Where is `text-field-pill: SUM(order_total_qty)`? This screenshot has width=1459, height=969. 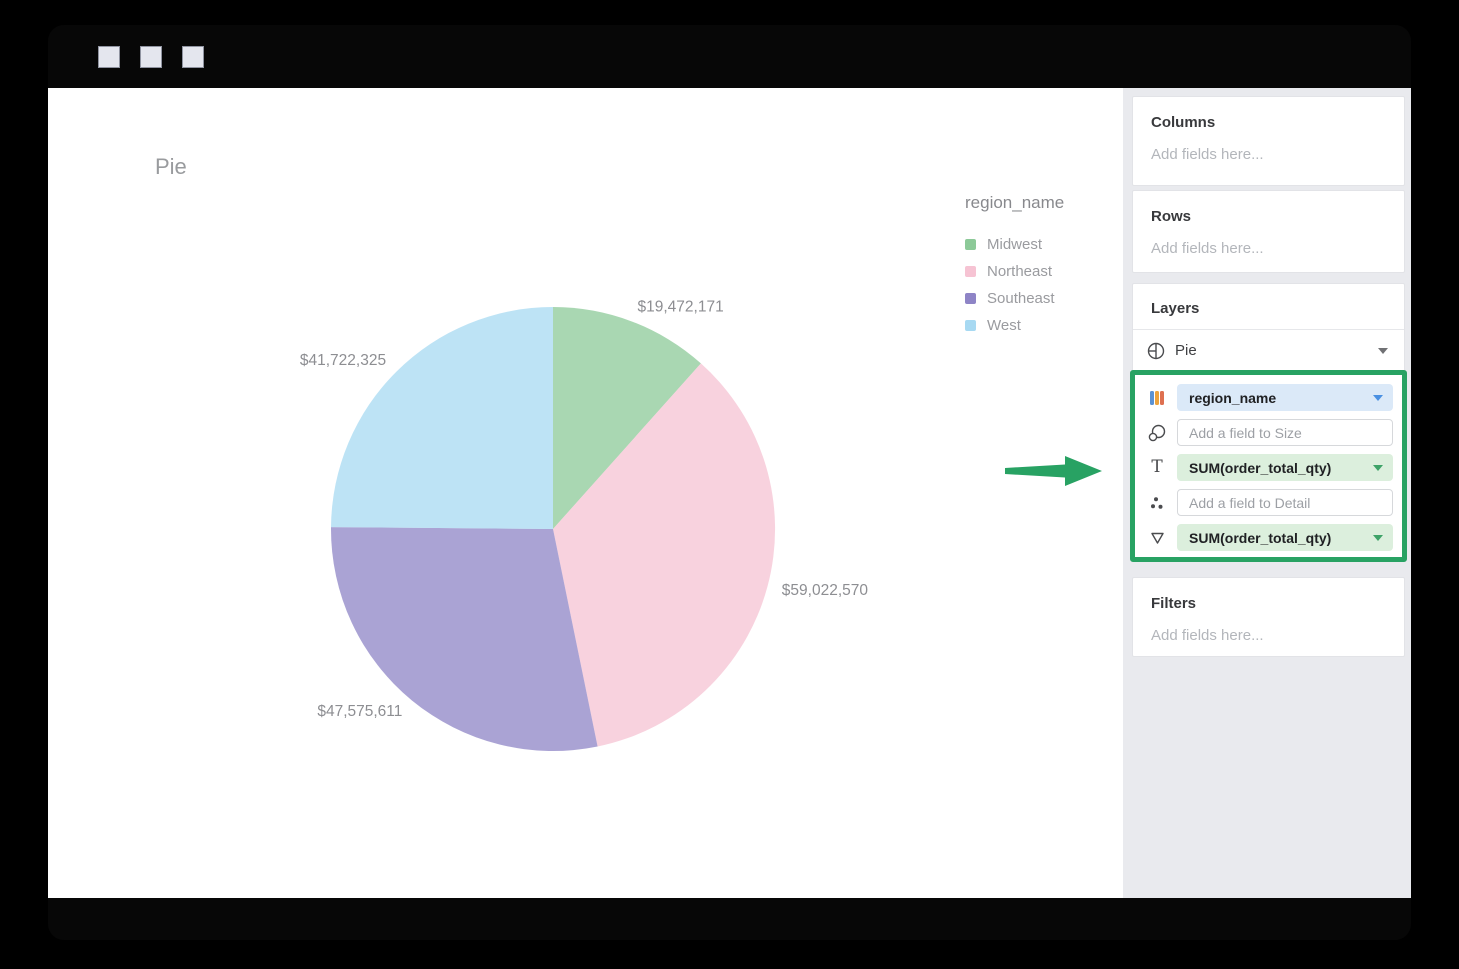
text-field-pill: SUM(order_total_qty) is located at coordinates (1285, 467).